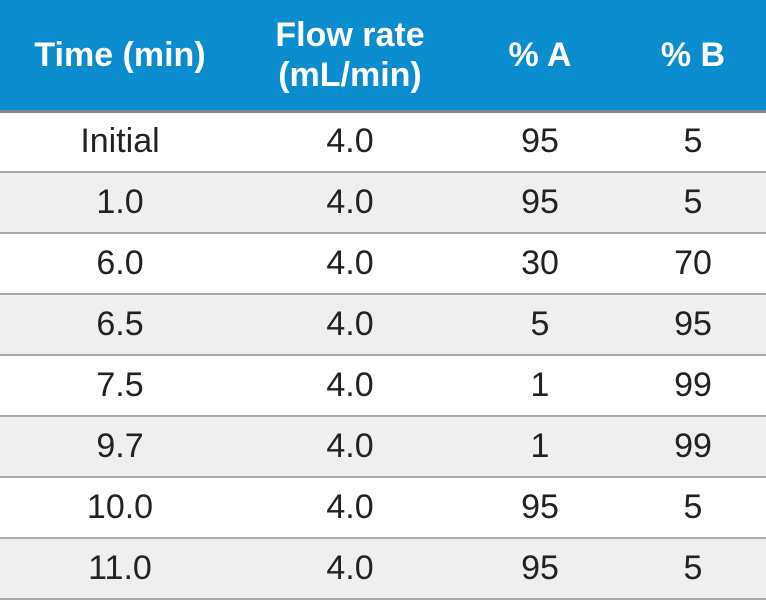  Describe the element at coordinates (120, 203) in the screenshot. I see `cell-time: 1.0` at that location.